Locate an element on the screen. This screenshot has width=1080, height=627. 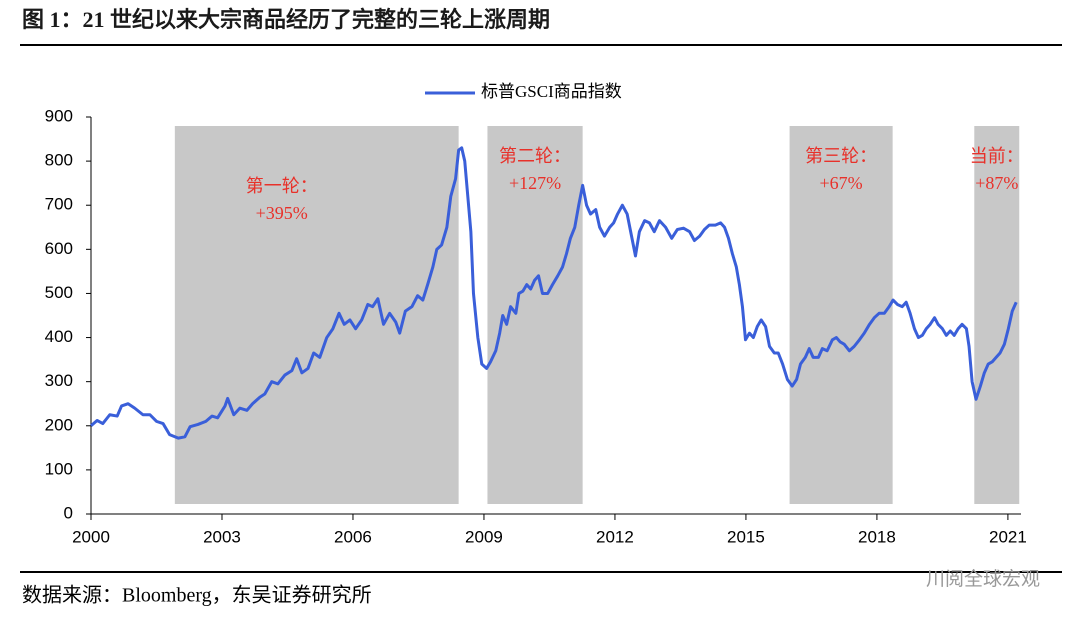
watermark: 川阅全球宏观 is located at coordinates (983, 579).